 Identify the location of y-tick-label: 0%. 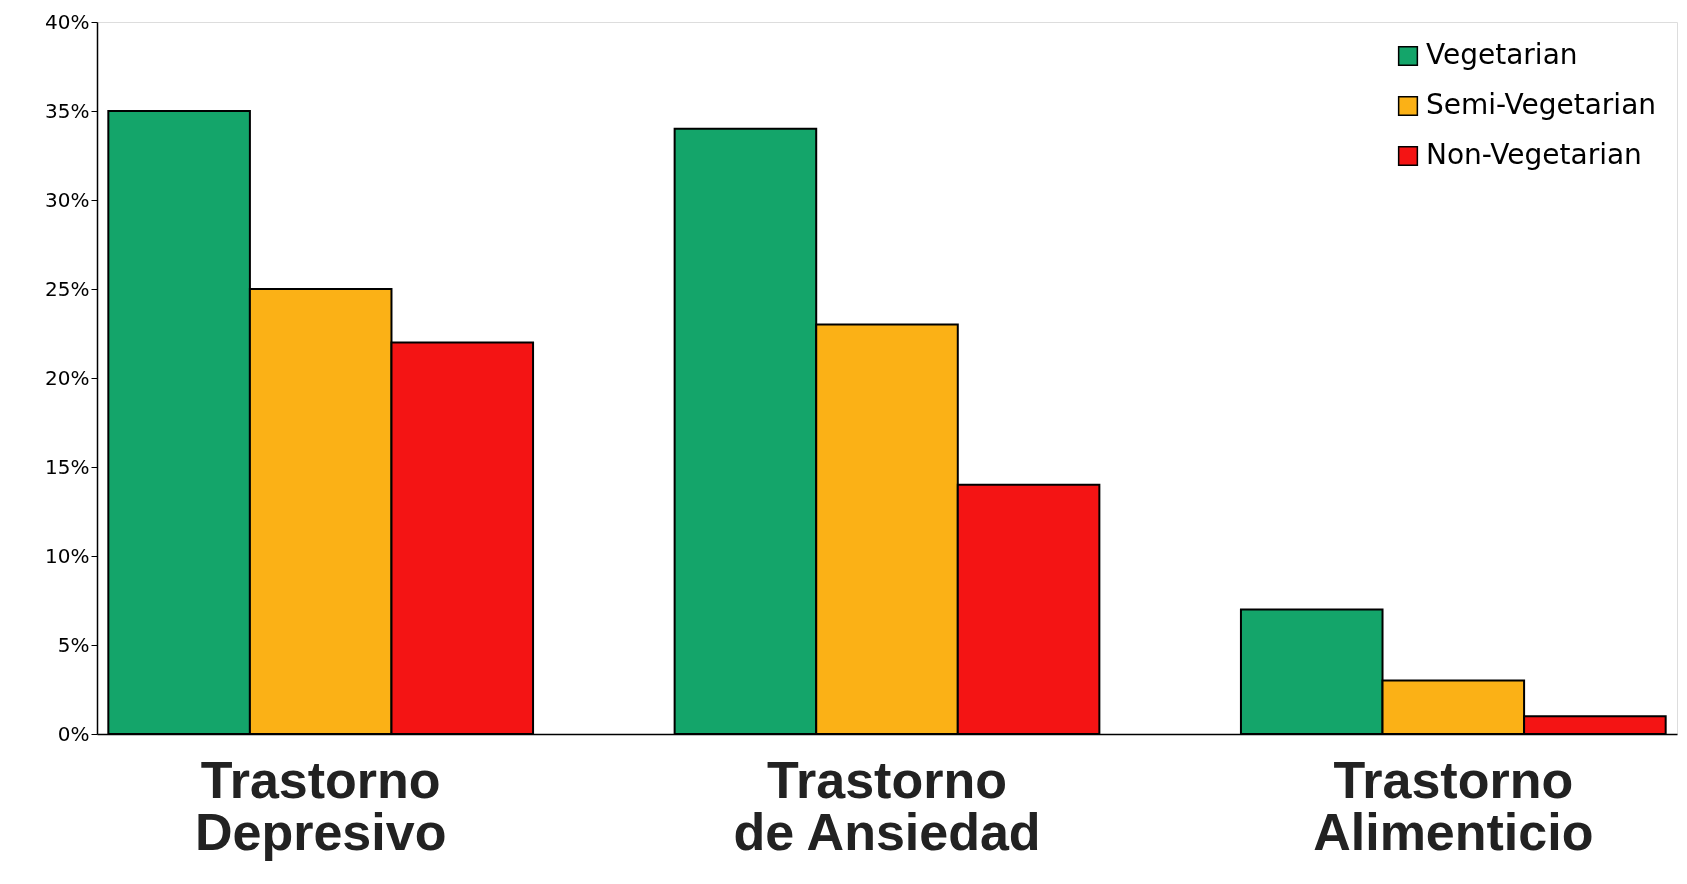
(73, 733).